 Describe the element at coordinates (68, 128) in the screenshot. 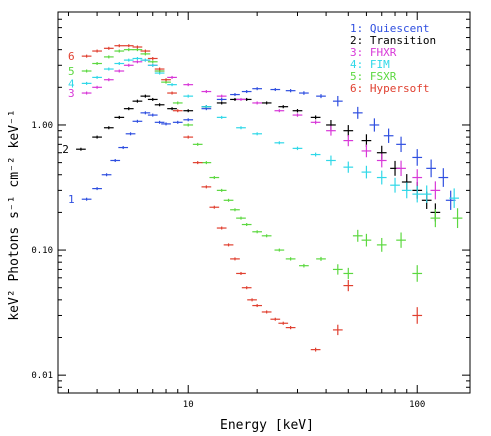

I see `series-number-labels: 1 2 345 6` at that location.